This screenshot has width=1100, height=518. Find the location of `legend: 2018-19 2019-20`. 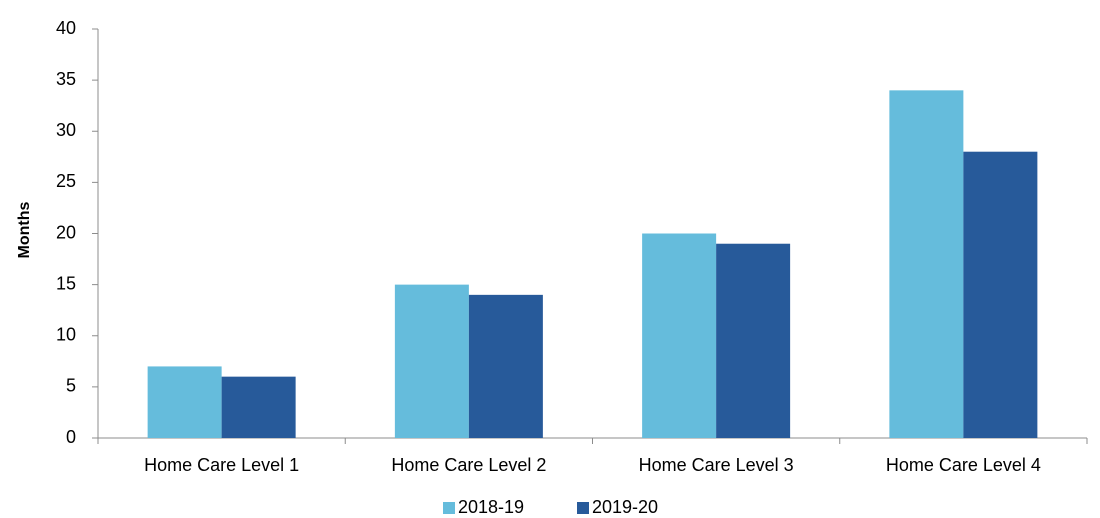

legend: 2018-19 2019-20 is located at coordinates (550, 507).